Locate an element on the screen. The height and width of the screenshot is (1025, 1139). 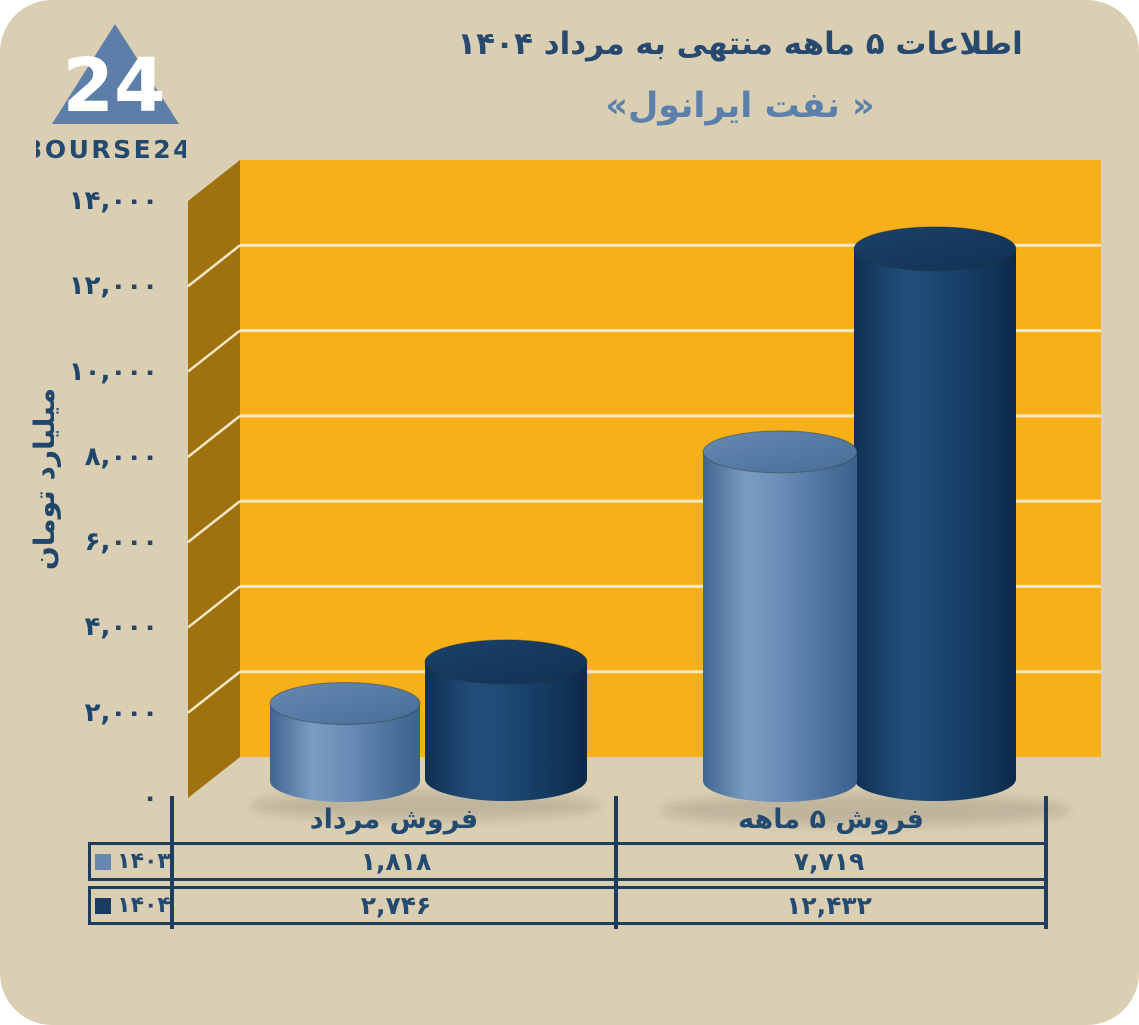
y-tick-label: ۱۴,۰۰۰ is located at coordinates (113, 201).